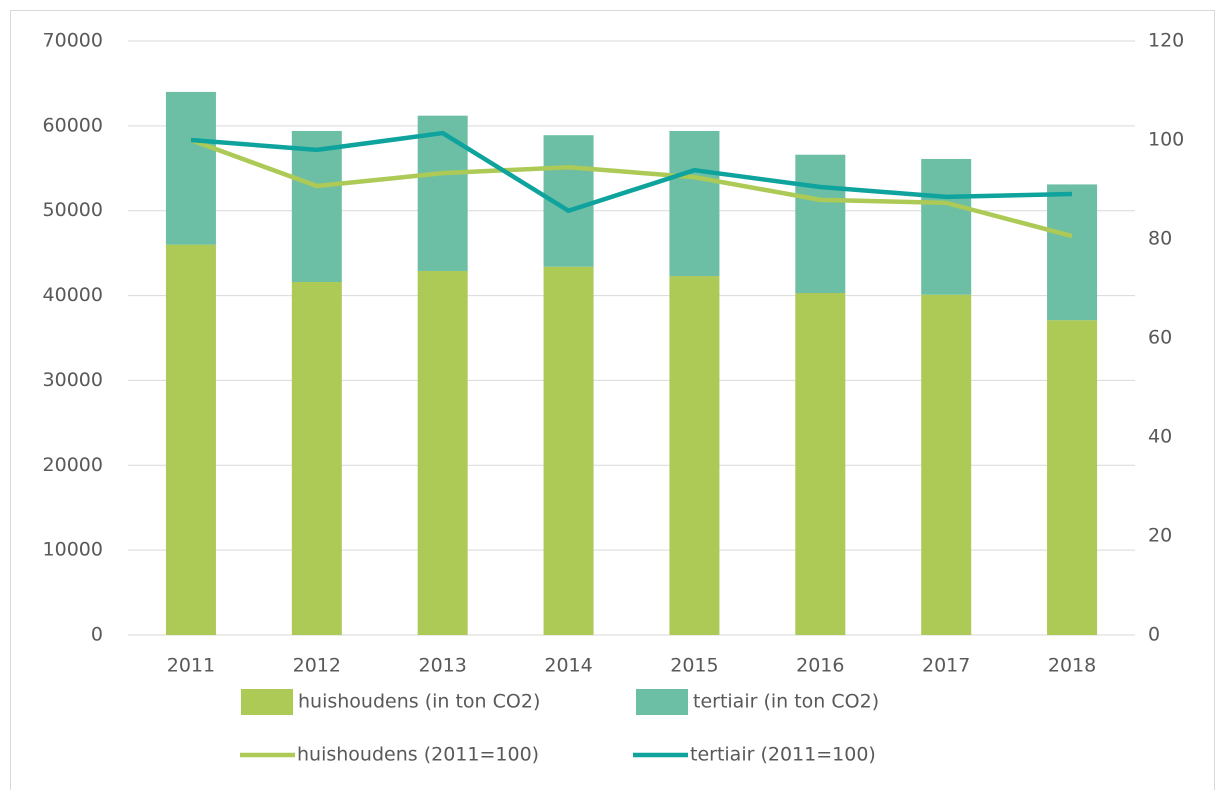 The image size is (1216, 790). I want to click on y-tick-label: 30000, so click(73, 380).